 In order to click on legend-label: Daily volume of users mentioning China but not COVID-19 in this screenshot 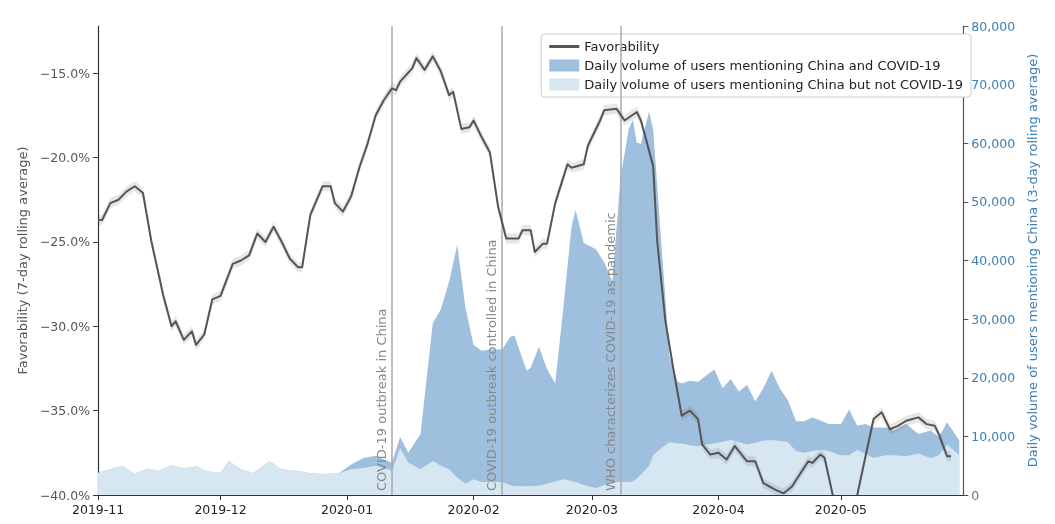, I will do `click(774, 84)`.